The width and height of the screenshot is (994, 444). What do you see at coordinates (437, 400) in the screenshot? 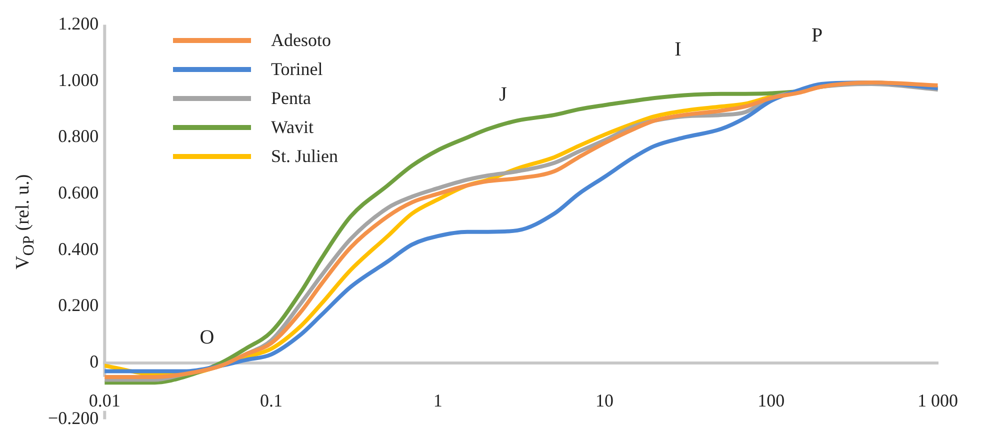
I see `x-tick-label: 1` at bounding box center [437, 400].